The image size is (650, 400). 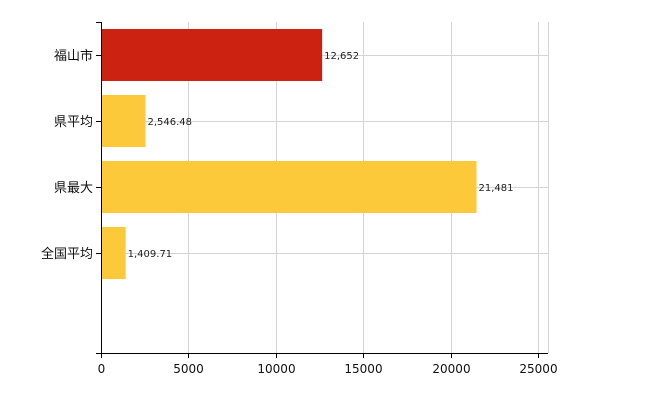 I want to click on category-label: 県最大, so click(x=73, y=188).